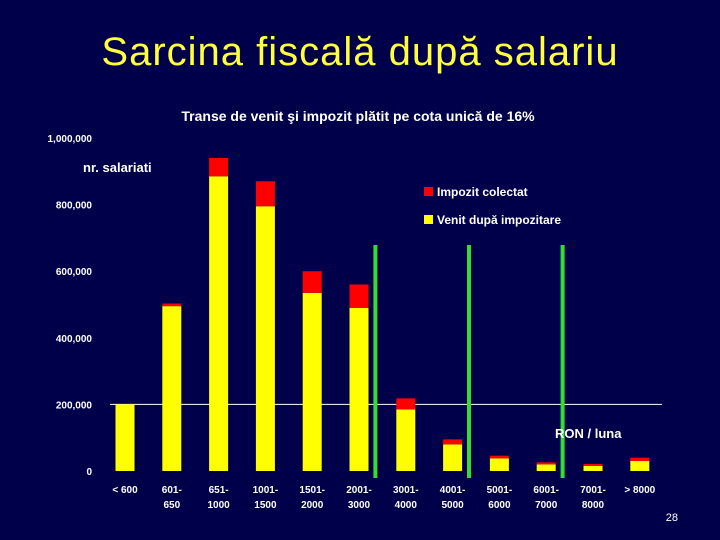 This screenshot has height=540, width=720. I want to click on x-tick-label: 6000, so click(499, 505).